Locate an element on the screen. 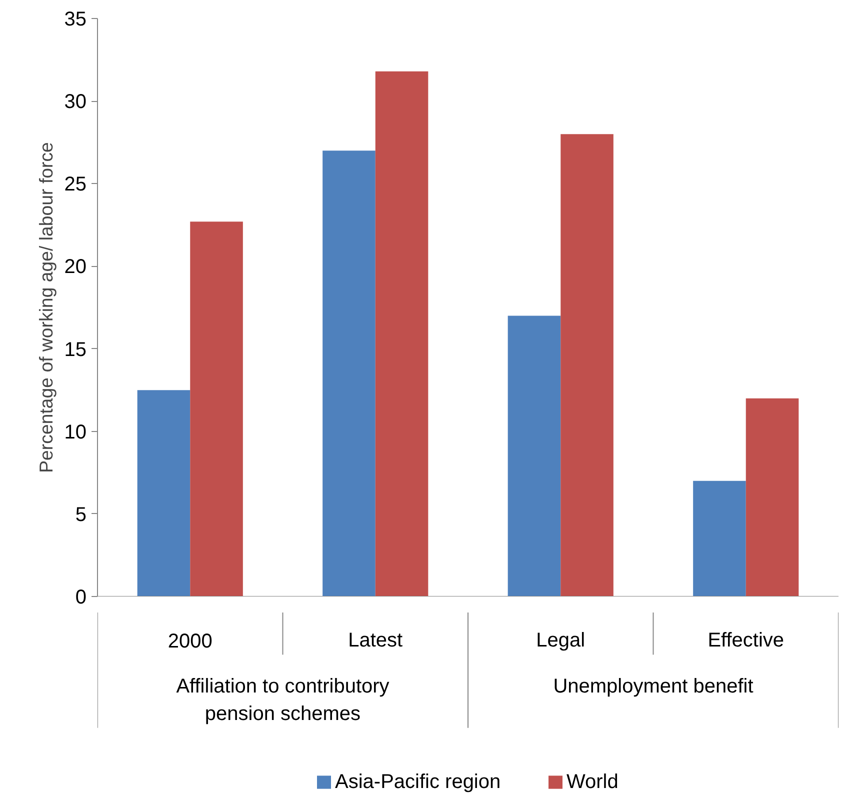 The image size is (842, 797). y-axis-title: Percentage of working age/ labour force is located at coordinates (45, 307).